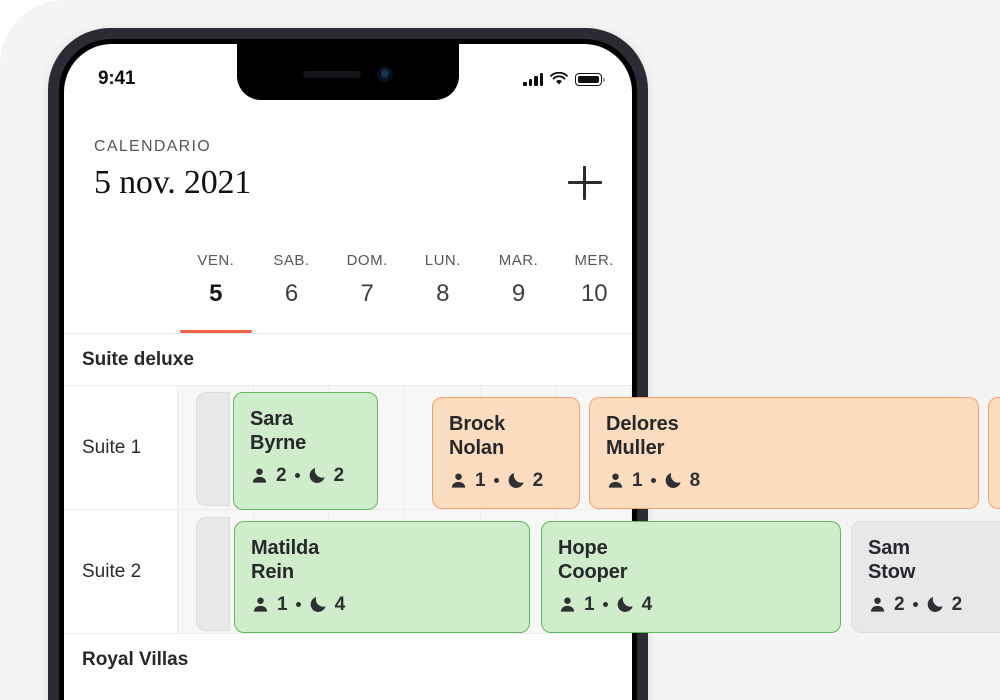  What do you see at coordinates (443, 294) in the screenshot?
I see `day-number: 8` at bounding box center [443, 294].